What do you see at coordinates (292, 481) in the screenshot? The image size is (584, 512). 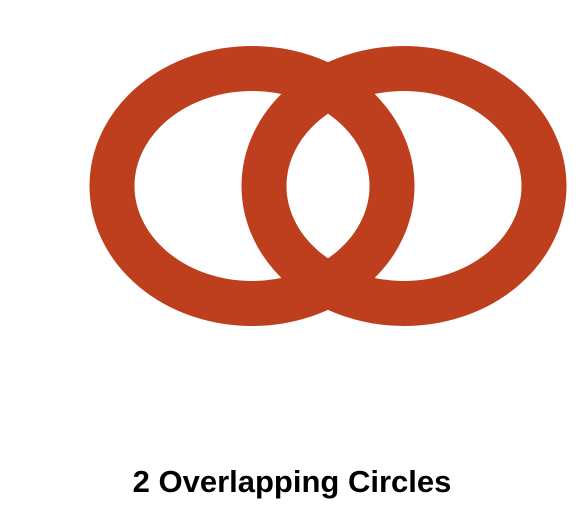 I see `figure-title: 2 Overlapping Circles` at bounding box center [292, 481].